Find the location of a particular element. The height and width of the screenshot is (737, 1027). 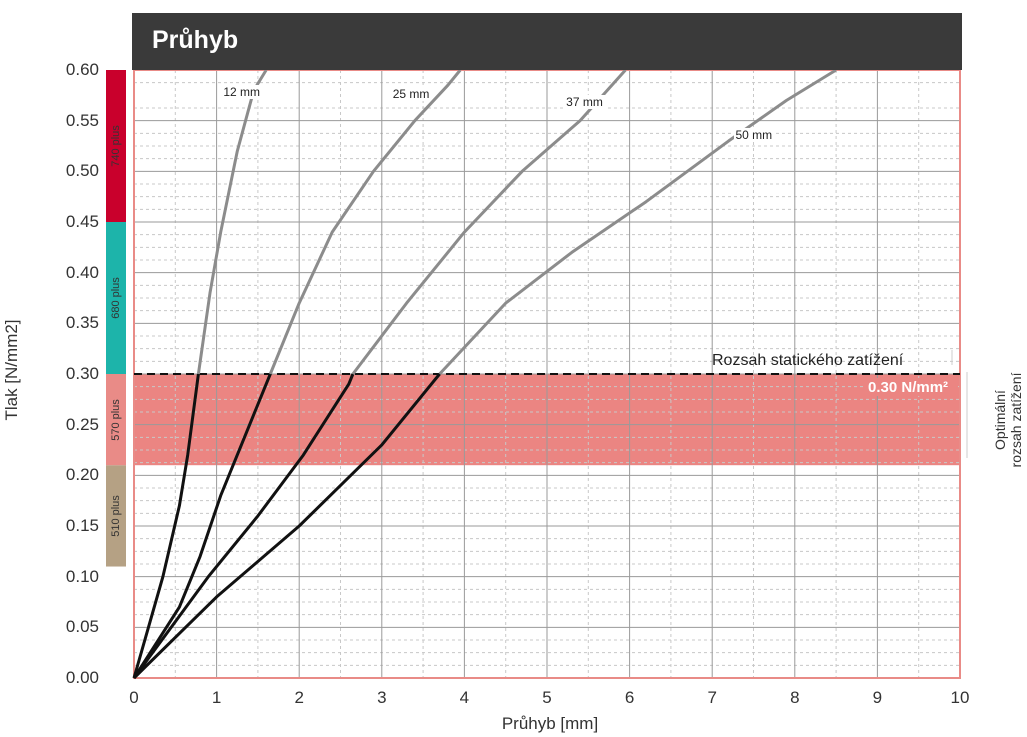

y-tick-label: 0.00 is located at coordinates (82, 677).